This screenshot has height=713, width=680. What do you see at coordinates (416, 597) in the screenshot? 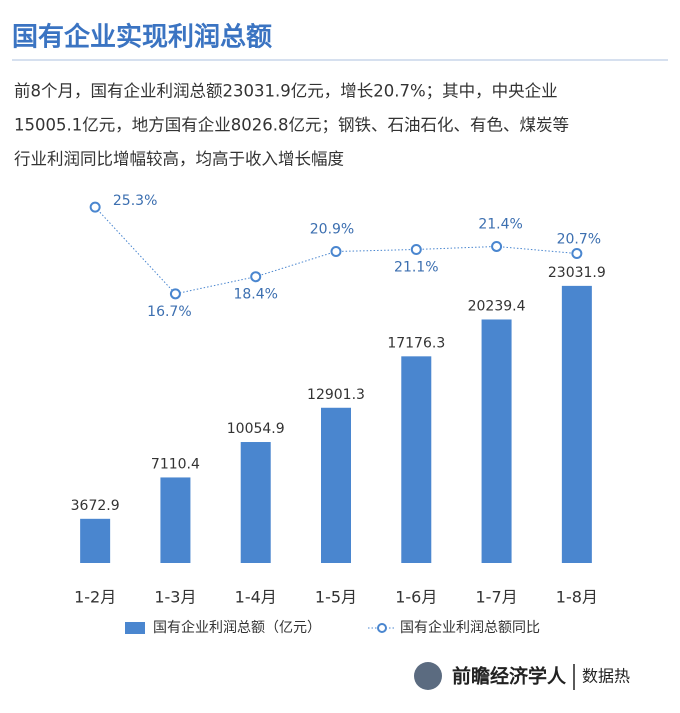
I see `x-tick-label: 1-6月` at bounding box center [416, 597].